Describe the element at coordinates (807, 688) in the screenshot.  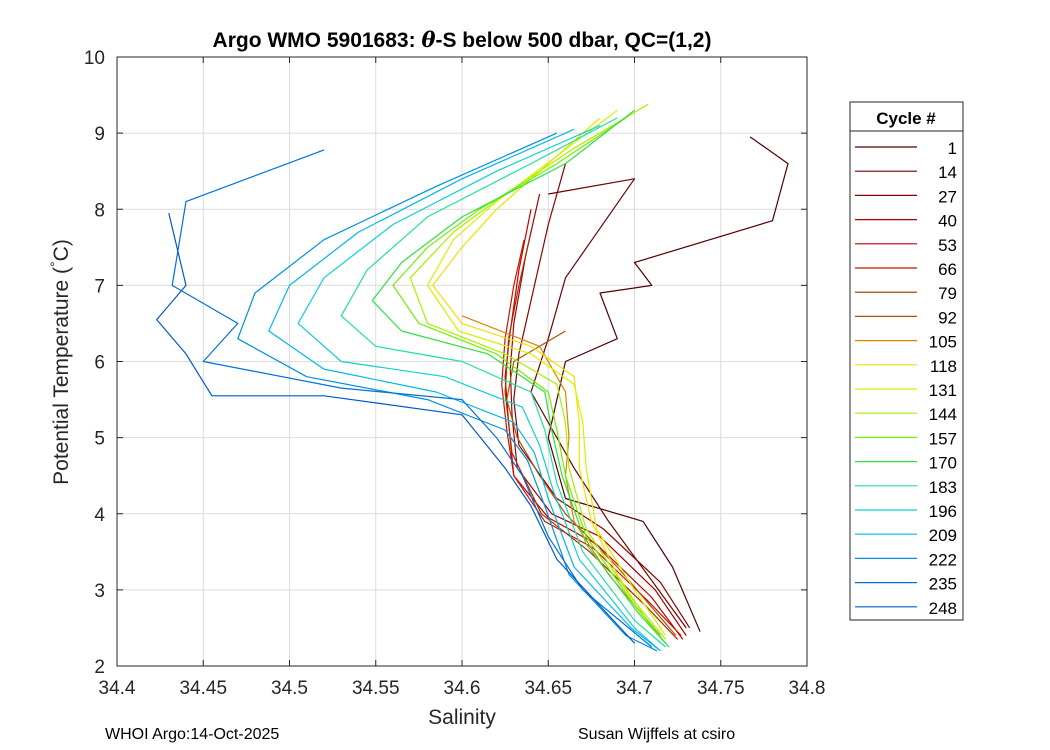
I see `x-tick-label: 34.8` at that location.